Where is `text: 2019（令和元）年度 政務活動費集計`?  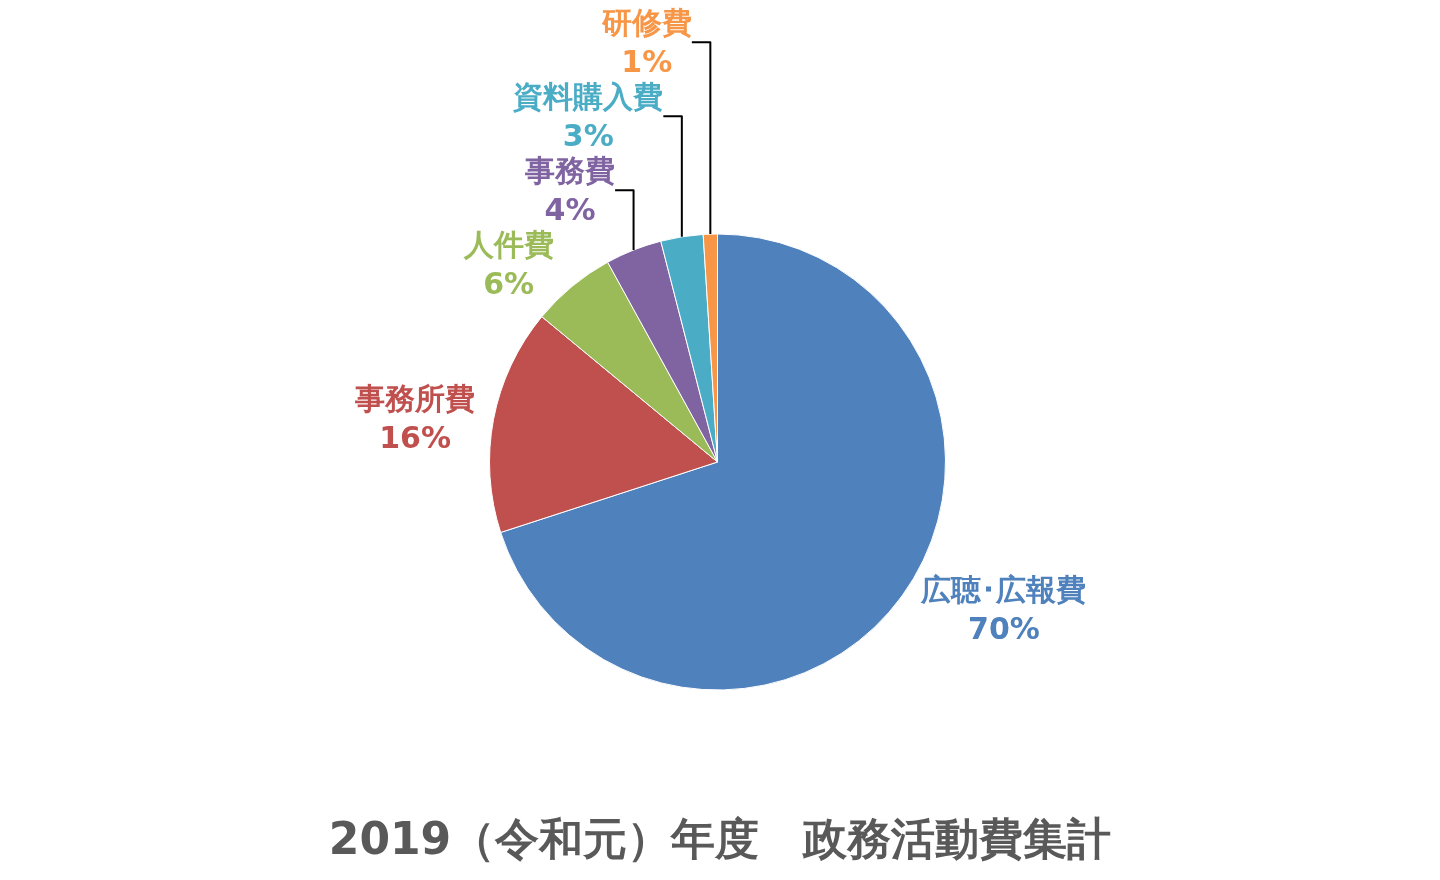 text: 2019（令和元）年度 政務活動費集計 is located at coordinates (720, 838).